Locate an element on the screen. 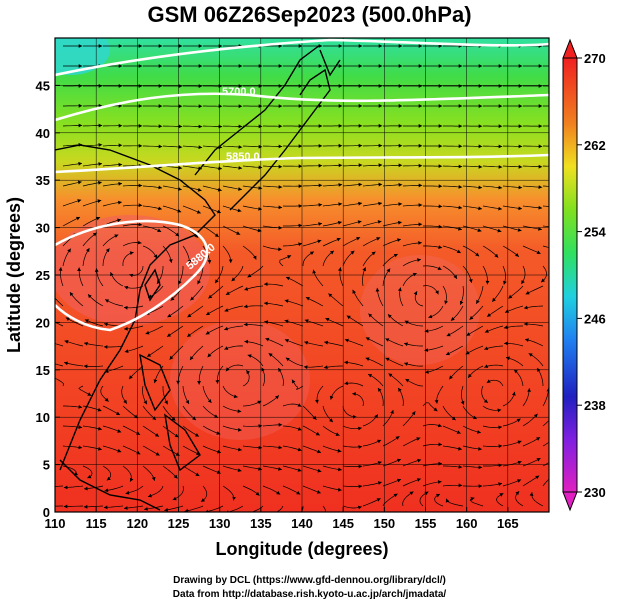  contour-5880-high is located at coordinates (132, 275).